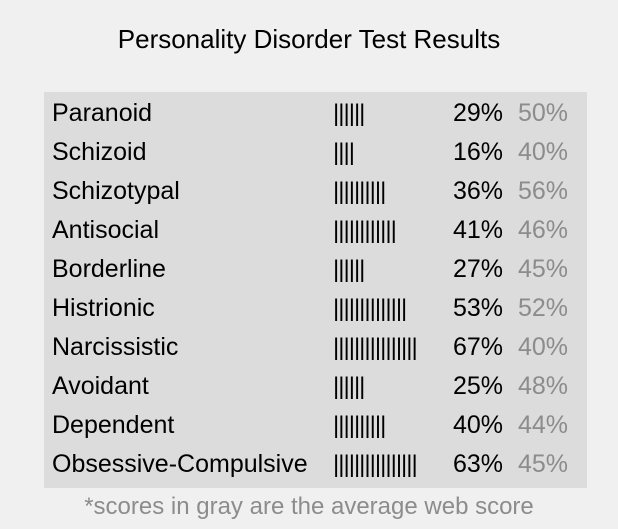 This screenshot has width=618, height=529. Describe the element at coordinates (310, 308) in the screenshot. I see `result-row: Histrionic |||||||||||||| 53% 52%` at that location.